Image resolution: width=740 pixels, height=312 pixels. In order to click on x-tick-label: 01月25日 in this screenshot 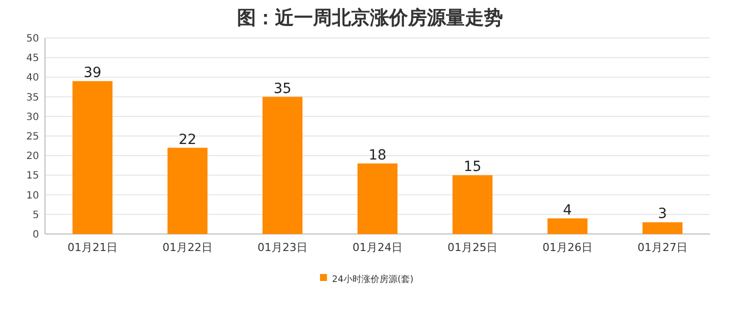, I will do `click(473, 247)`.